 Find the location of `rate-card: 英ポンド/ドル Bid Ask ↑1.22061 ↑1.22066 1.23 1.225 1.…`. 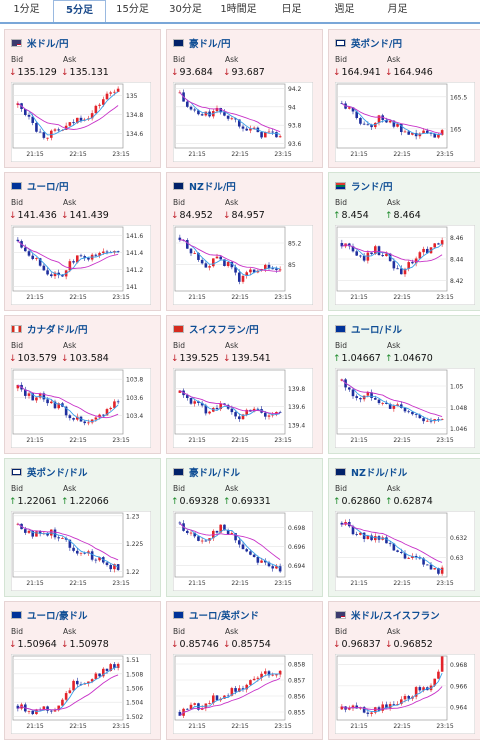

rate-card: 英ポンド/ドル Bid Ask ↑1.22061 ↑1.22066 1.23 1.225 1.… is located at coordinates (82, 527).